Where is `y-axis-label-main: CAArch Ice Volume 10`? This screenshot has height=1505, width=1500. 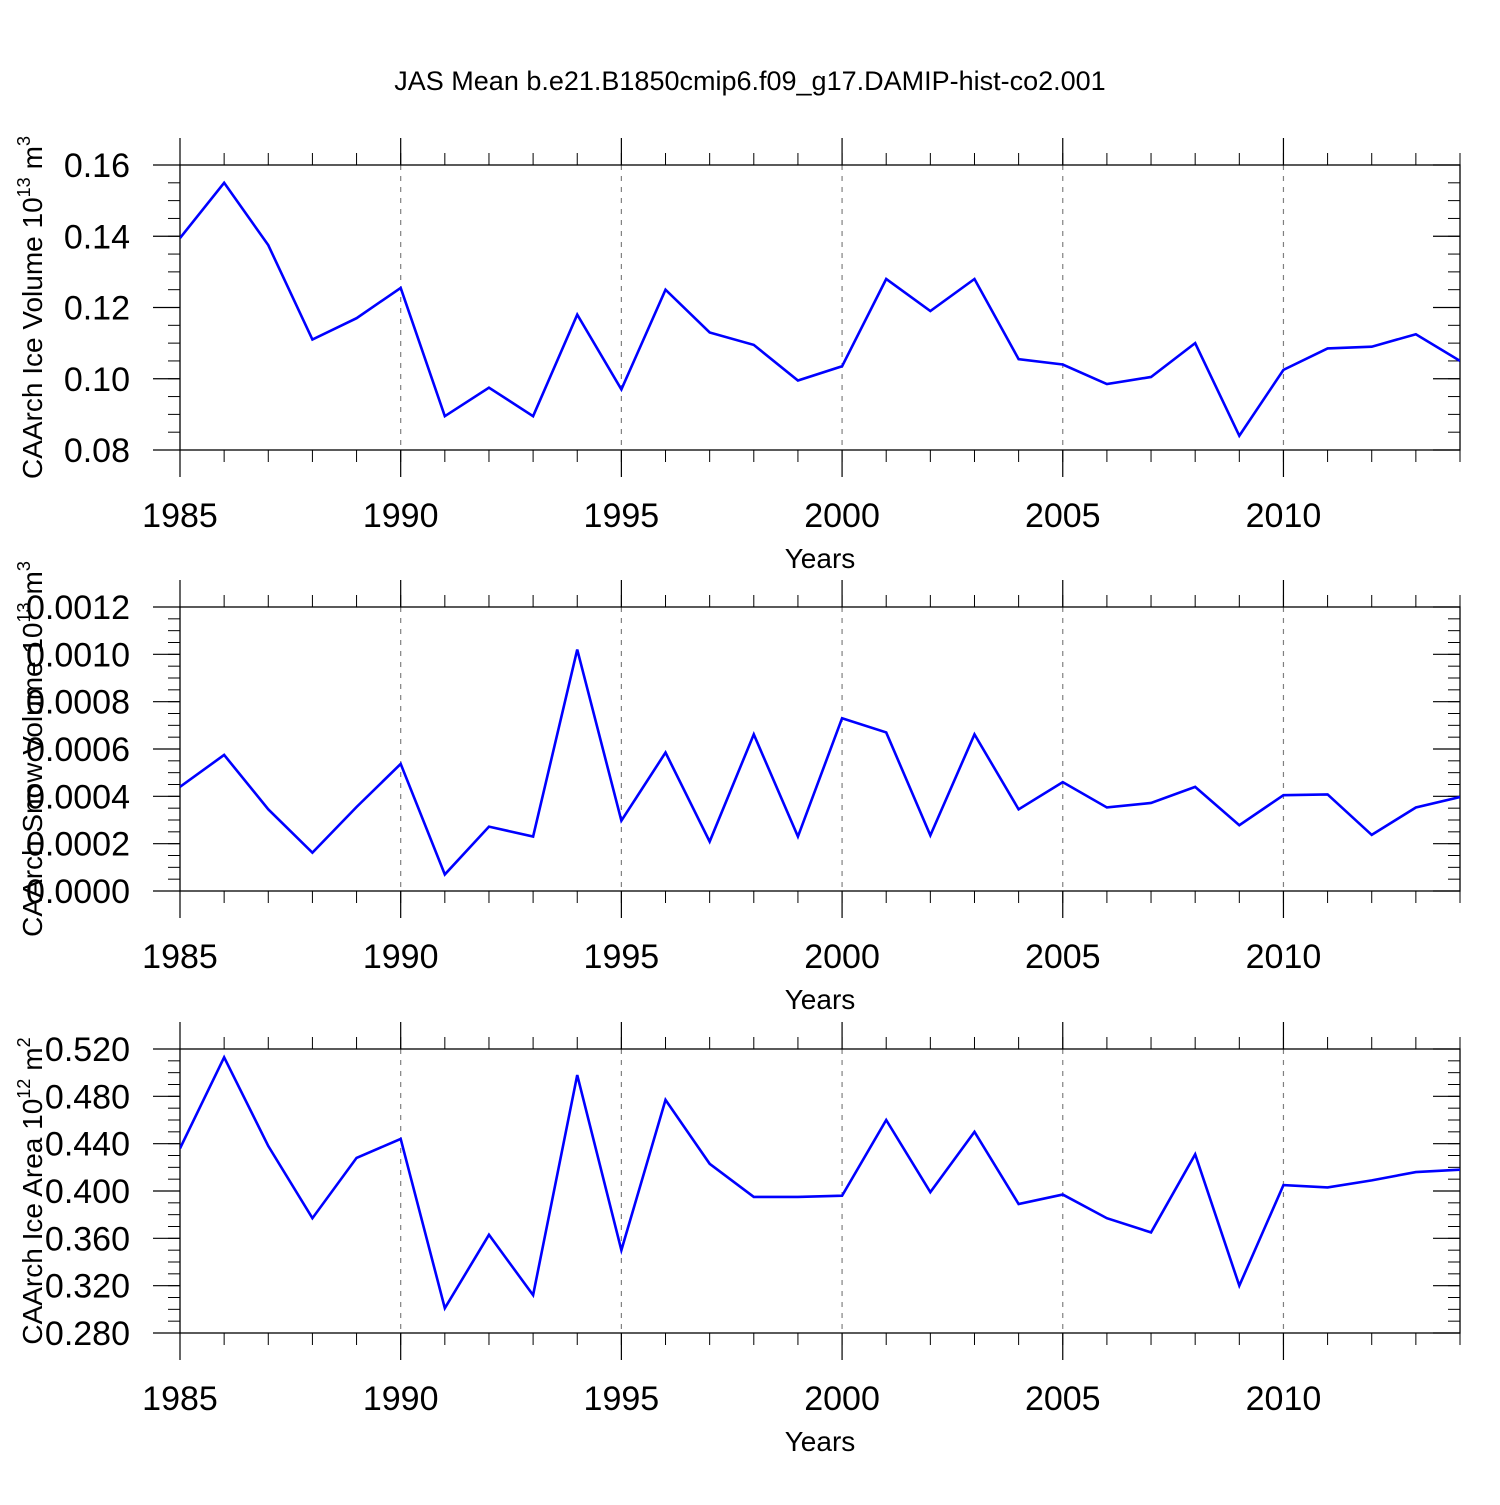
y-axis-label-main: CAArch Ice Volume 10 is located at coordinates (32, 338).